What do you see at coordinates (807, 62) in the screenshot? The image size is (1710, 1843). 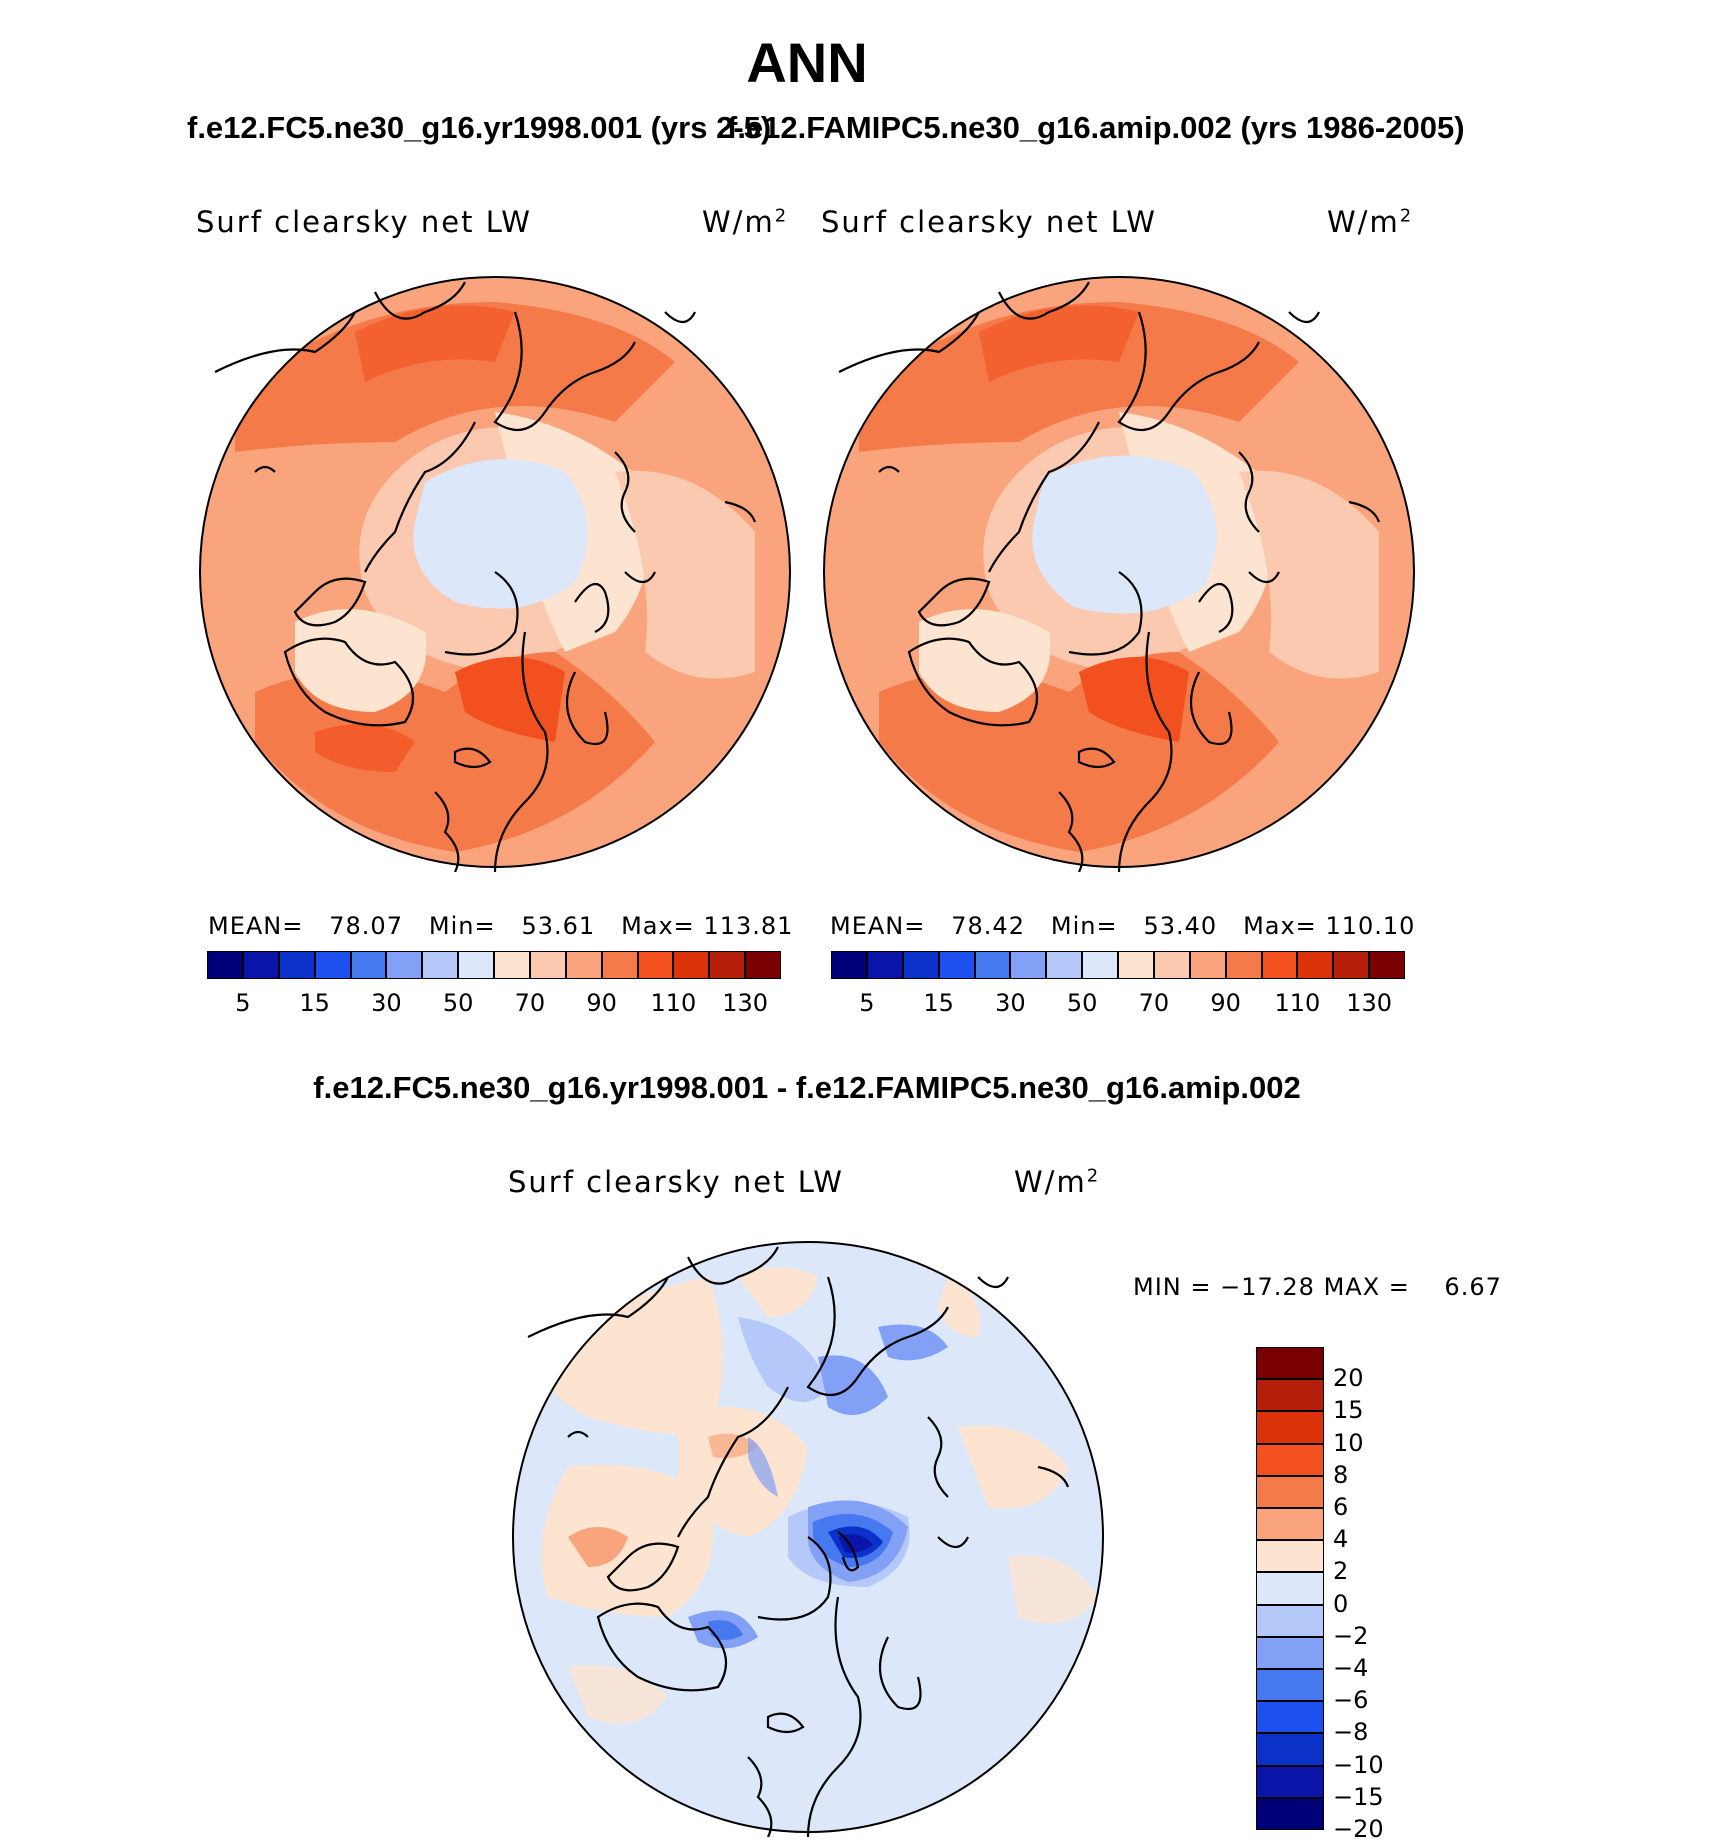 I see `figure-title: ANN` at bounding box center [807, 62].